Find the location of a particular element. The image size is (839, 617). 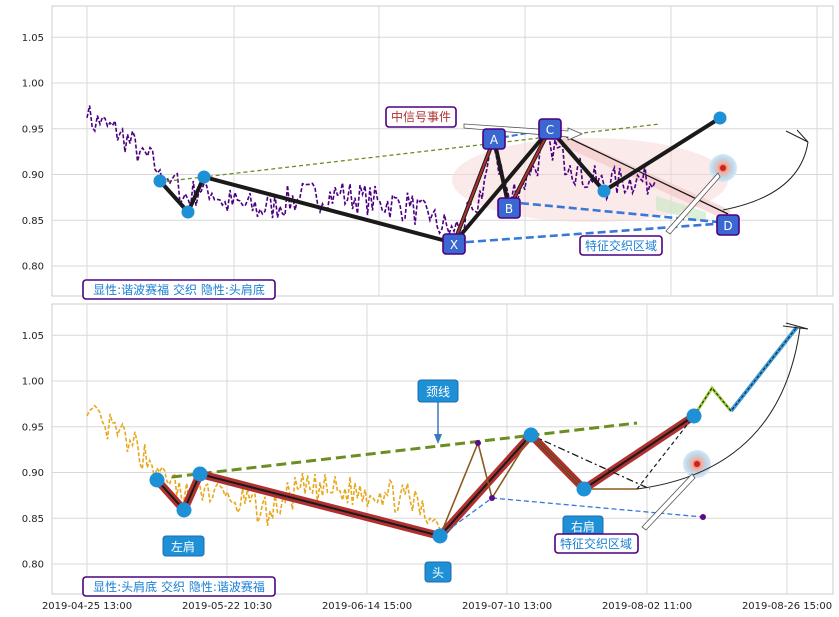

signal-text: 中信号事件 is located at coordinates (421, 116).